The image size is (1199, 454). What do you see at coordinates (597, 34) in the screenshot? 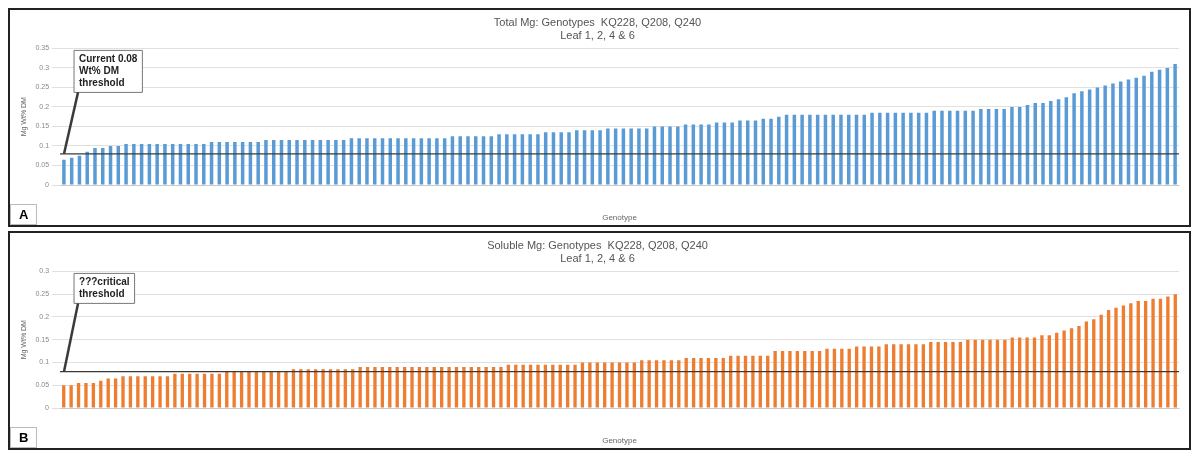
I see `chart-subtitle: Leaf 1, 2, 4 & 6` at bounding box center [597, 34].